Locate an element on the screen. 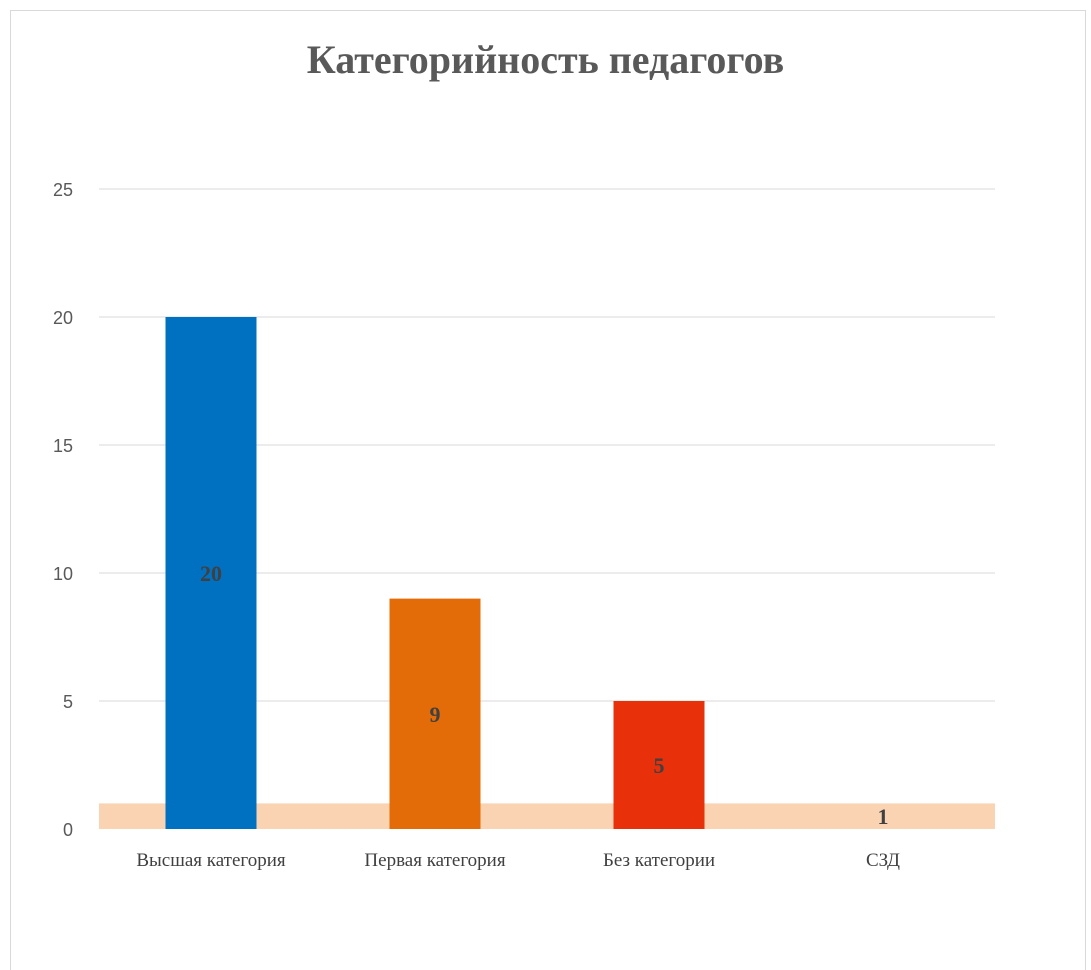  chart-title: Категорийность педагогов is located at coordinates (545, 59).